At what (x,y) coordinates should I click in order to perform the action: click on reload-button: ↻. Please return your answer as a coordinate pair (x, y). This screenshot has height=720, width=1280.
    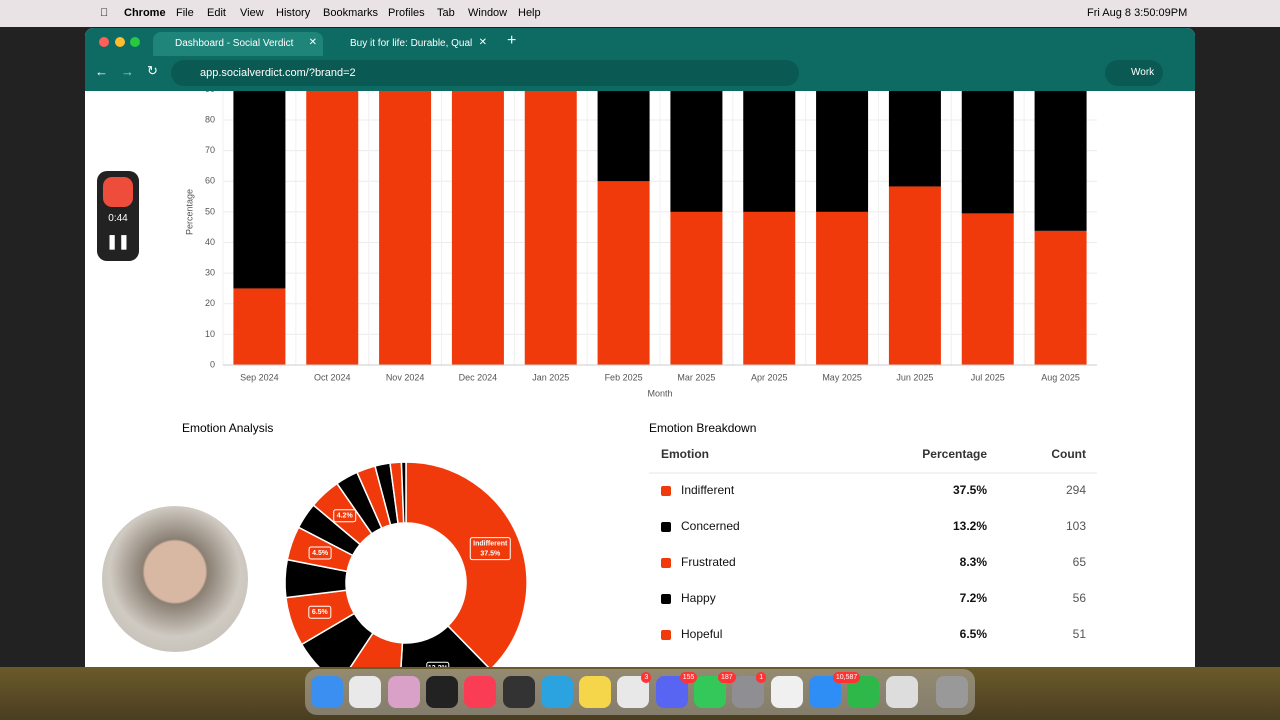
    Looking at the image, I should click on (152, 70).